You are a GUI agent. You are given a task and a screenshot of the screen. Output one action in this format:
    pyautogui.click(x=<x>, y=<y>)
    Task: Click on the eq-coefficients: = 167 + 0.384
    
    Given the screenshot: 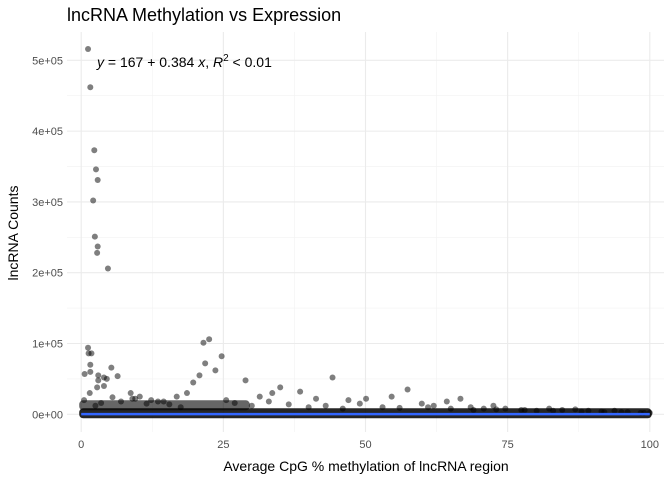 What is the action you would take?
    pyautogui.click(x=151, y=62)
    